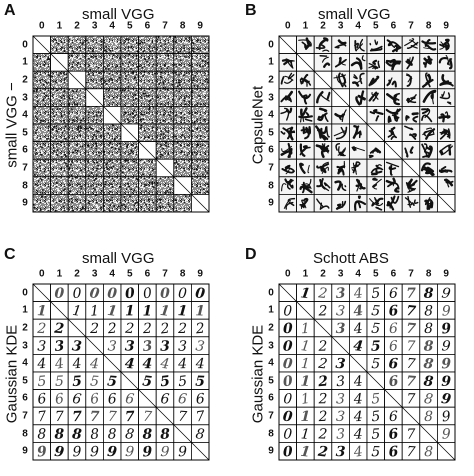 This screenshot has height=476, width=474. I want to click on svg-text: 8, so click(112, 435).